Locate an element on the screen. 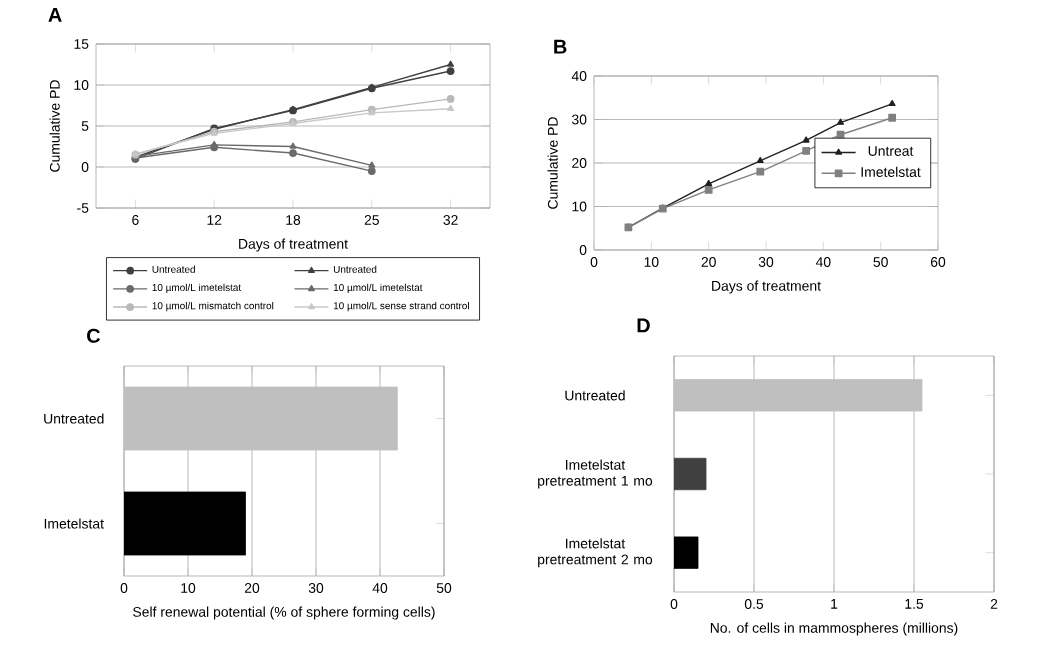 Image resolution: width=1040 pixels, height=656 pixels. chart-title: A is located at coordinates (55, 15).